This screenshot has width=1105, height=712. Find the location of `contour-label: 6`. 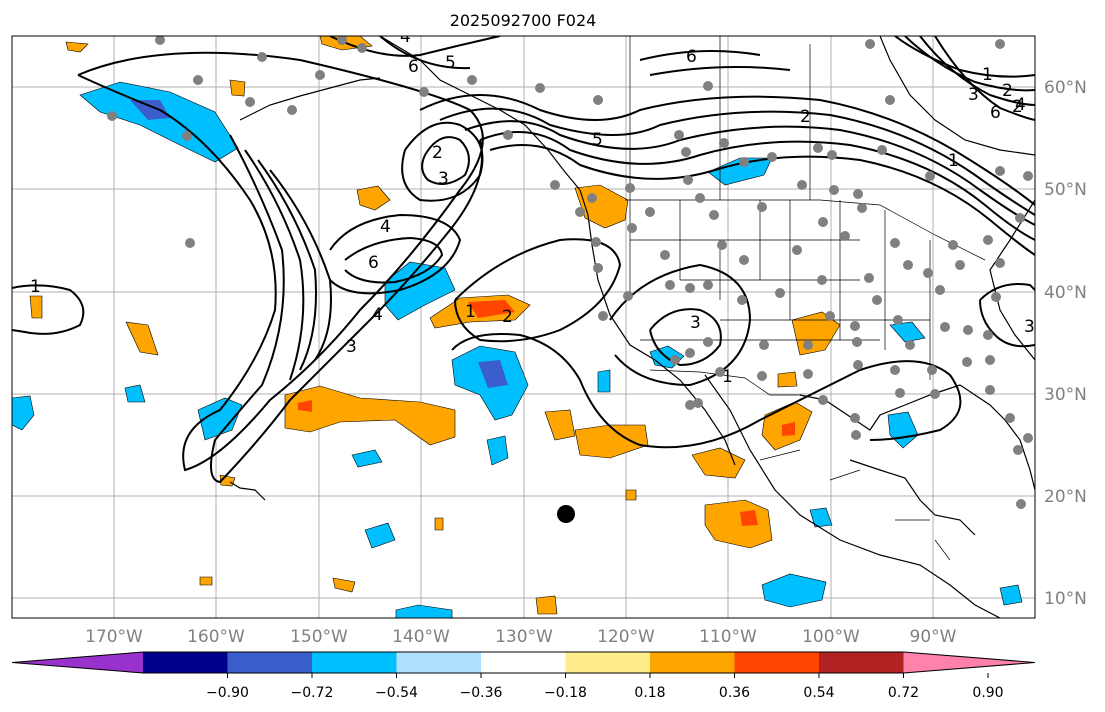

contour-label: 6 is located at coordinates (413, 67).